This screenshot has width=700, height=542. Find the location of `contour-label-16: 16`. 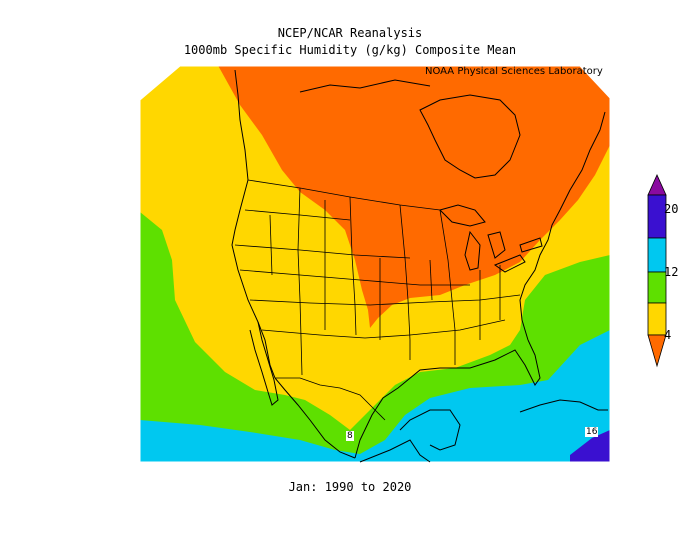

contour-label-16: 16 is located at coordinates (592, 432).